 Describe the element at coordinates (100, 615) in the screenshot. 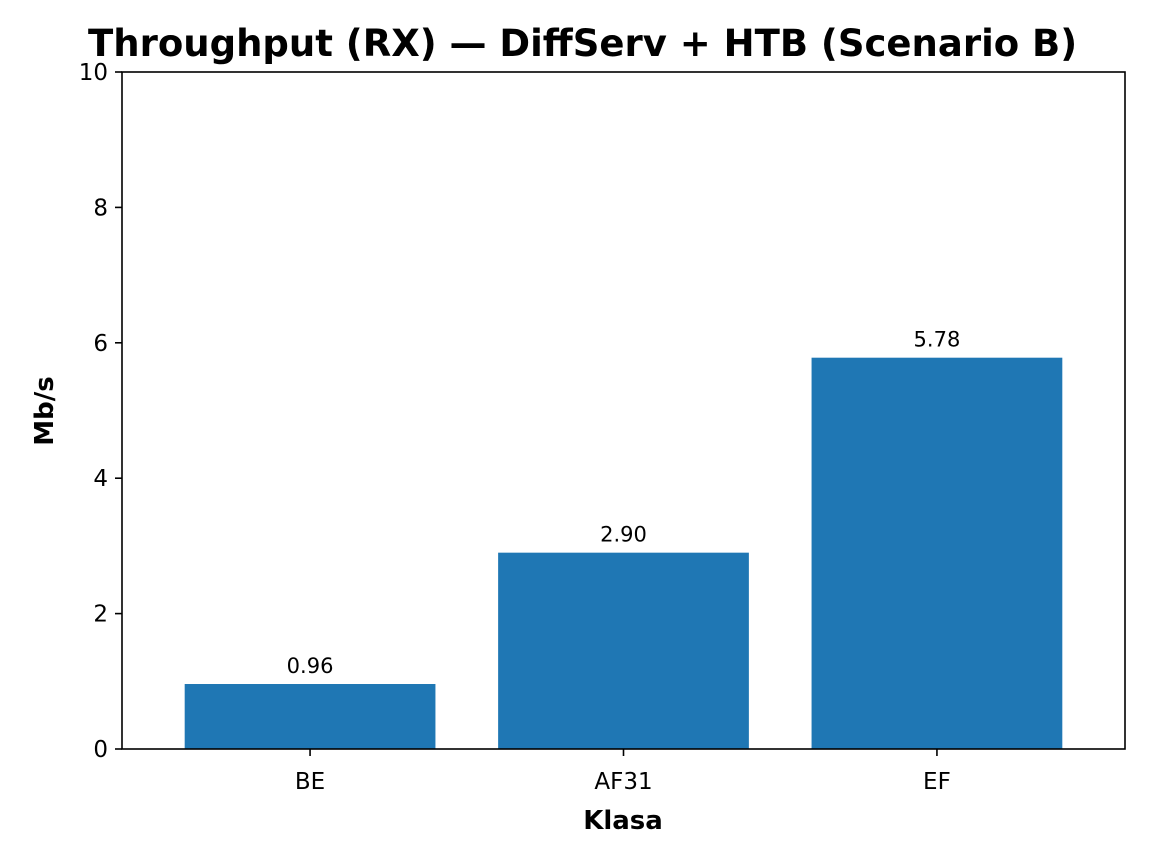

I see `y-tick-label-2: 2` at that location.